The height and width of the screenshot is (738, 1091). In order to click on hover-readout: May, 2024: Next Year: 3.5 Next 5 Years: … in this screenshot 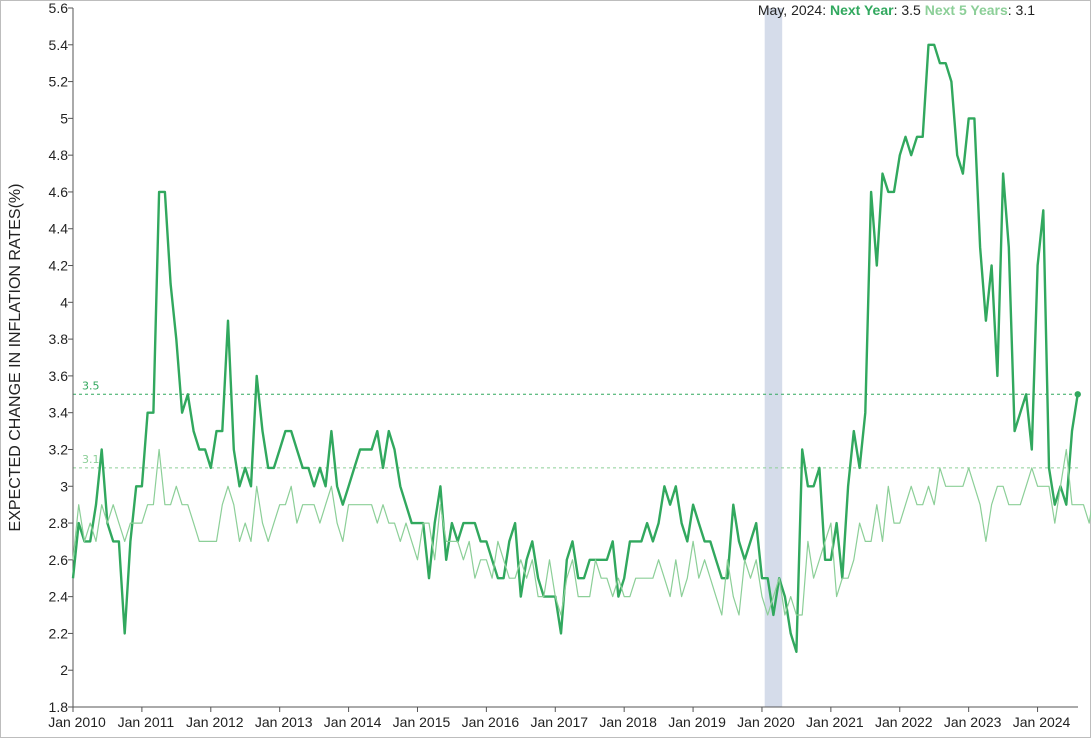, I will do `click(896, 10)`.